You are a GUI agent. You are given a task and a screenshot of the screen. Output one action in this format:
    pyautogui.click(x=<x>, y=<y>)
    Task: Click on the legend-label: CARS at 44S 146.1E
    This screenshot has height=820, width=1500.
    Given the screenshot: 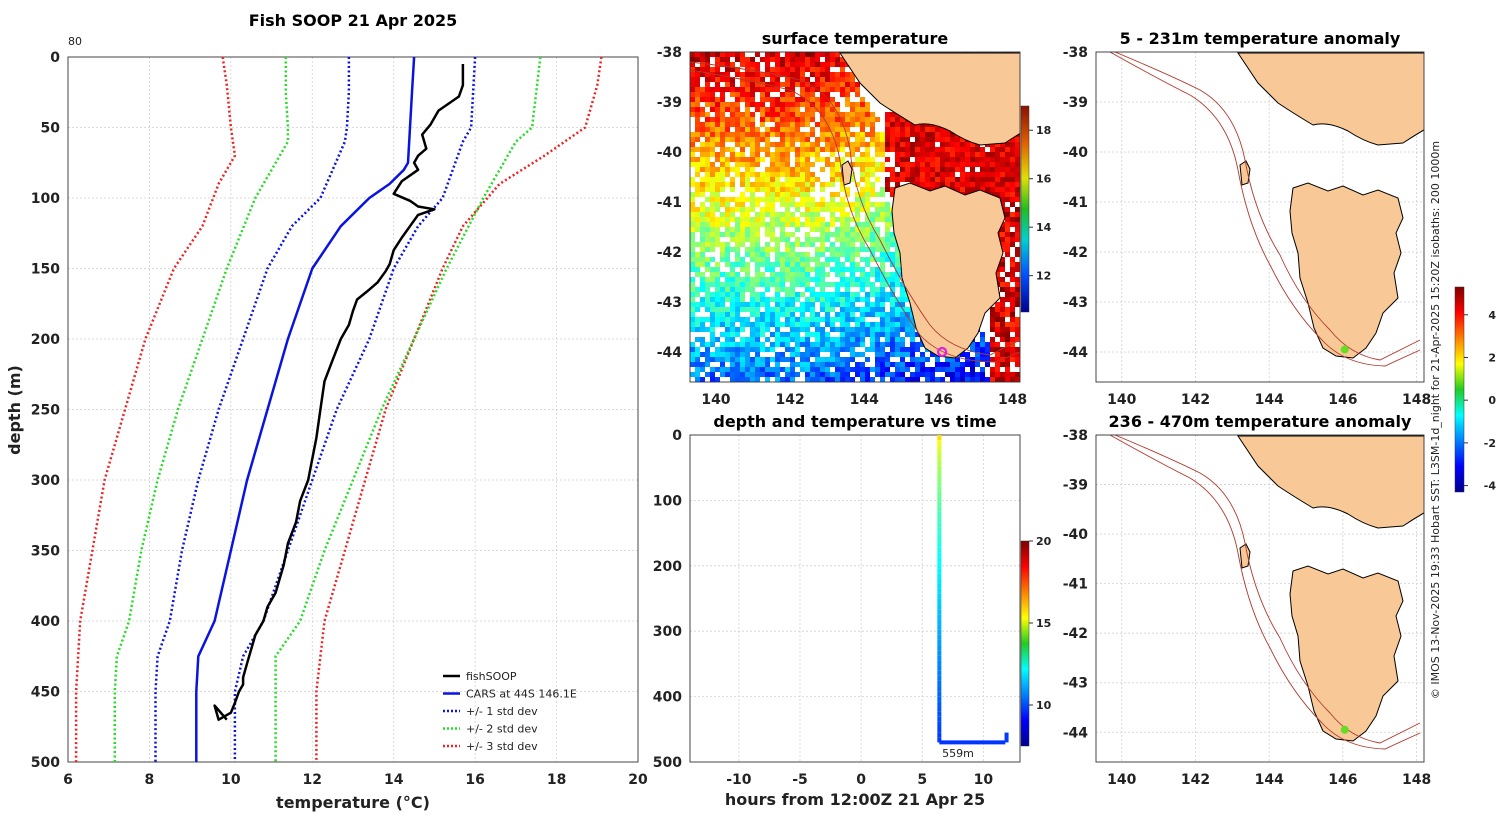 What is the action you would take?
    pyautogui.click(x=521, y=694)
    